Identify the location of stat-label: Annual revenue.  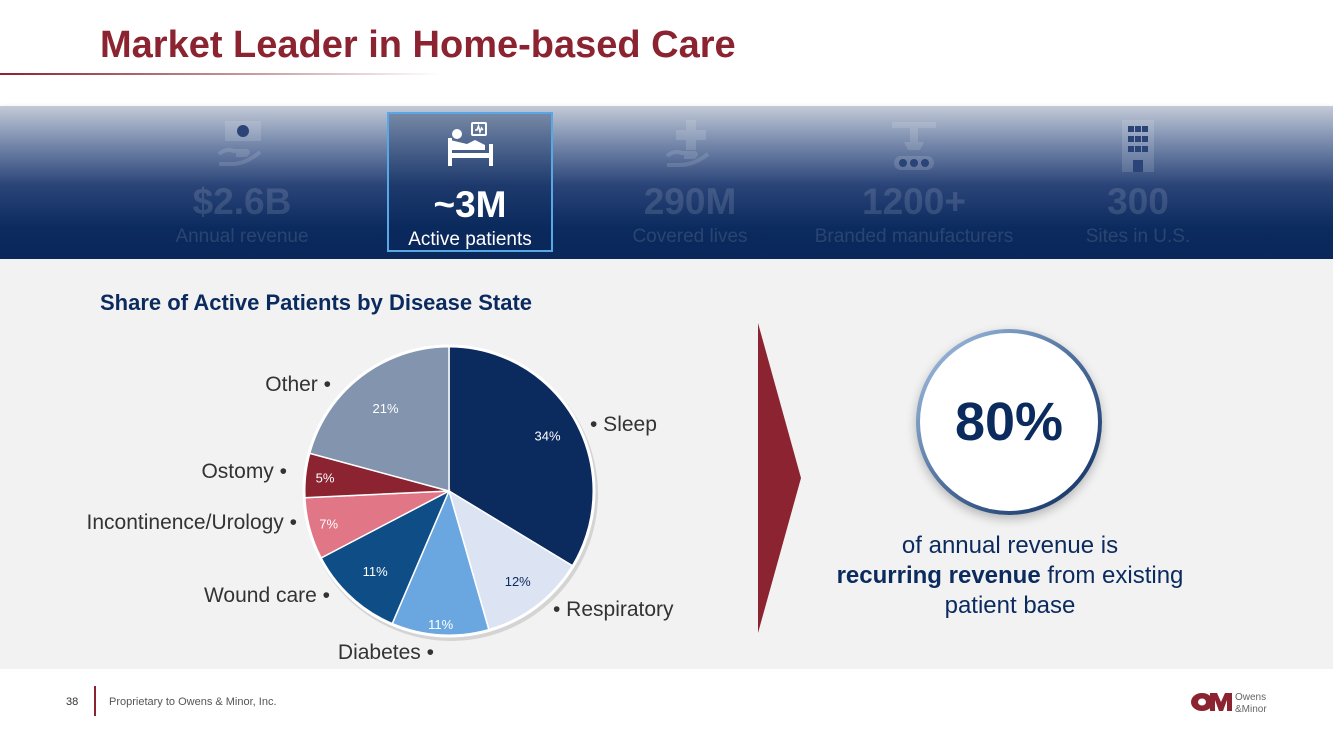
(242, 236).